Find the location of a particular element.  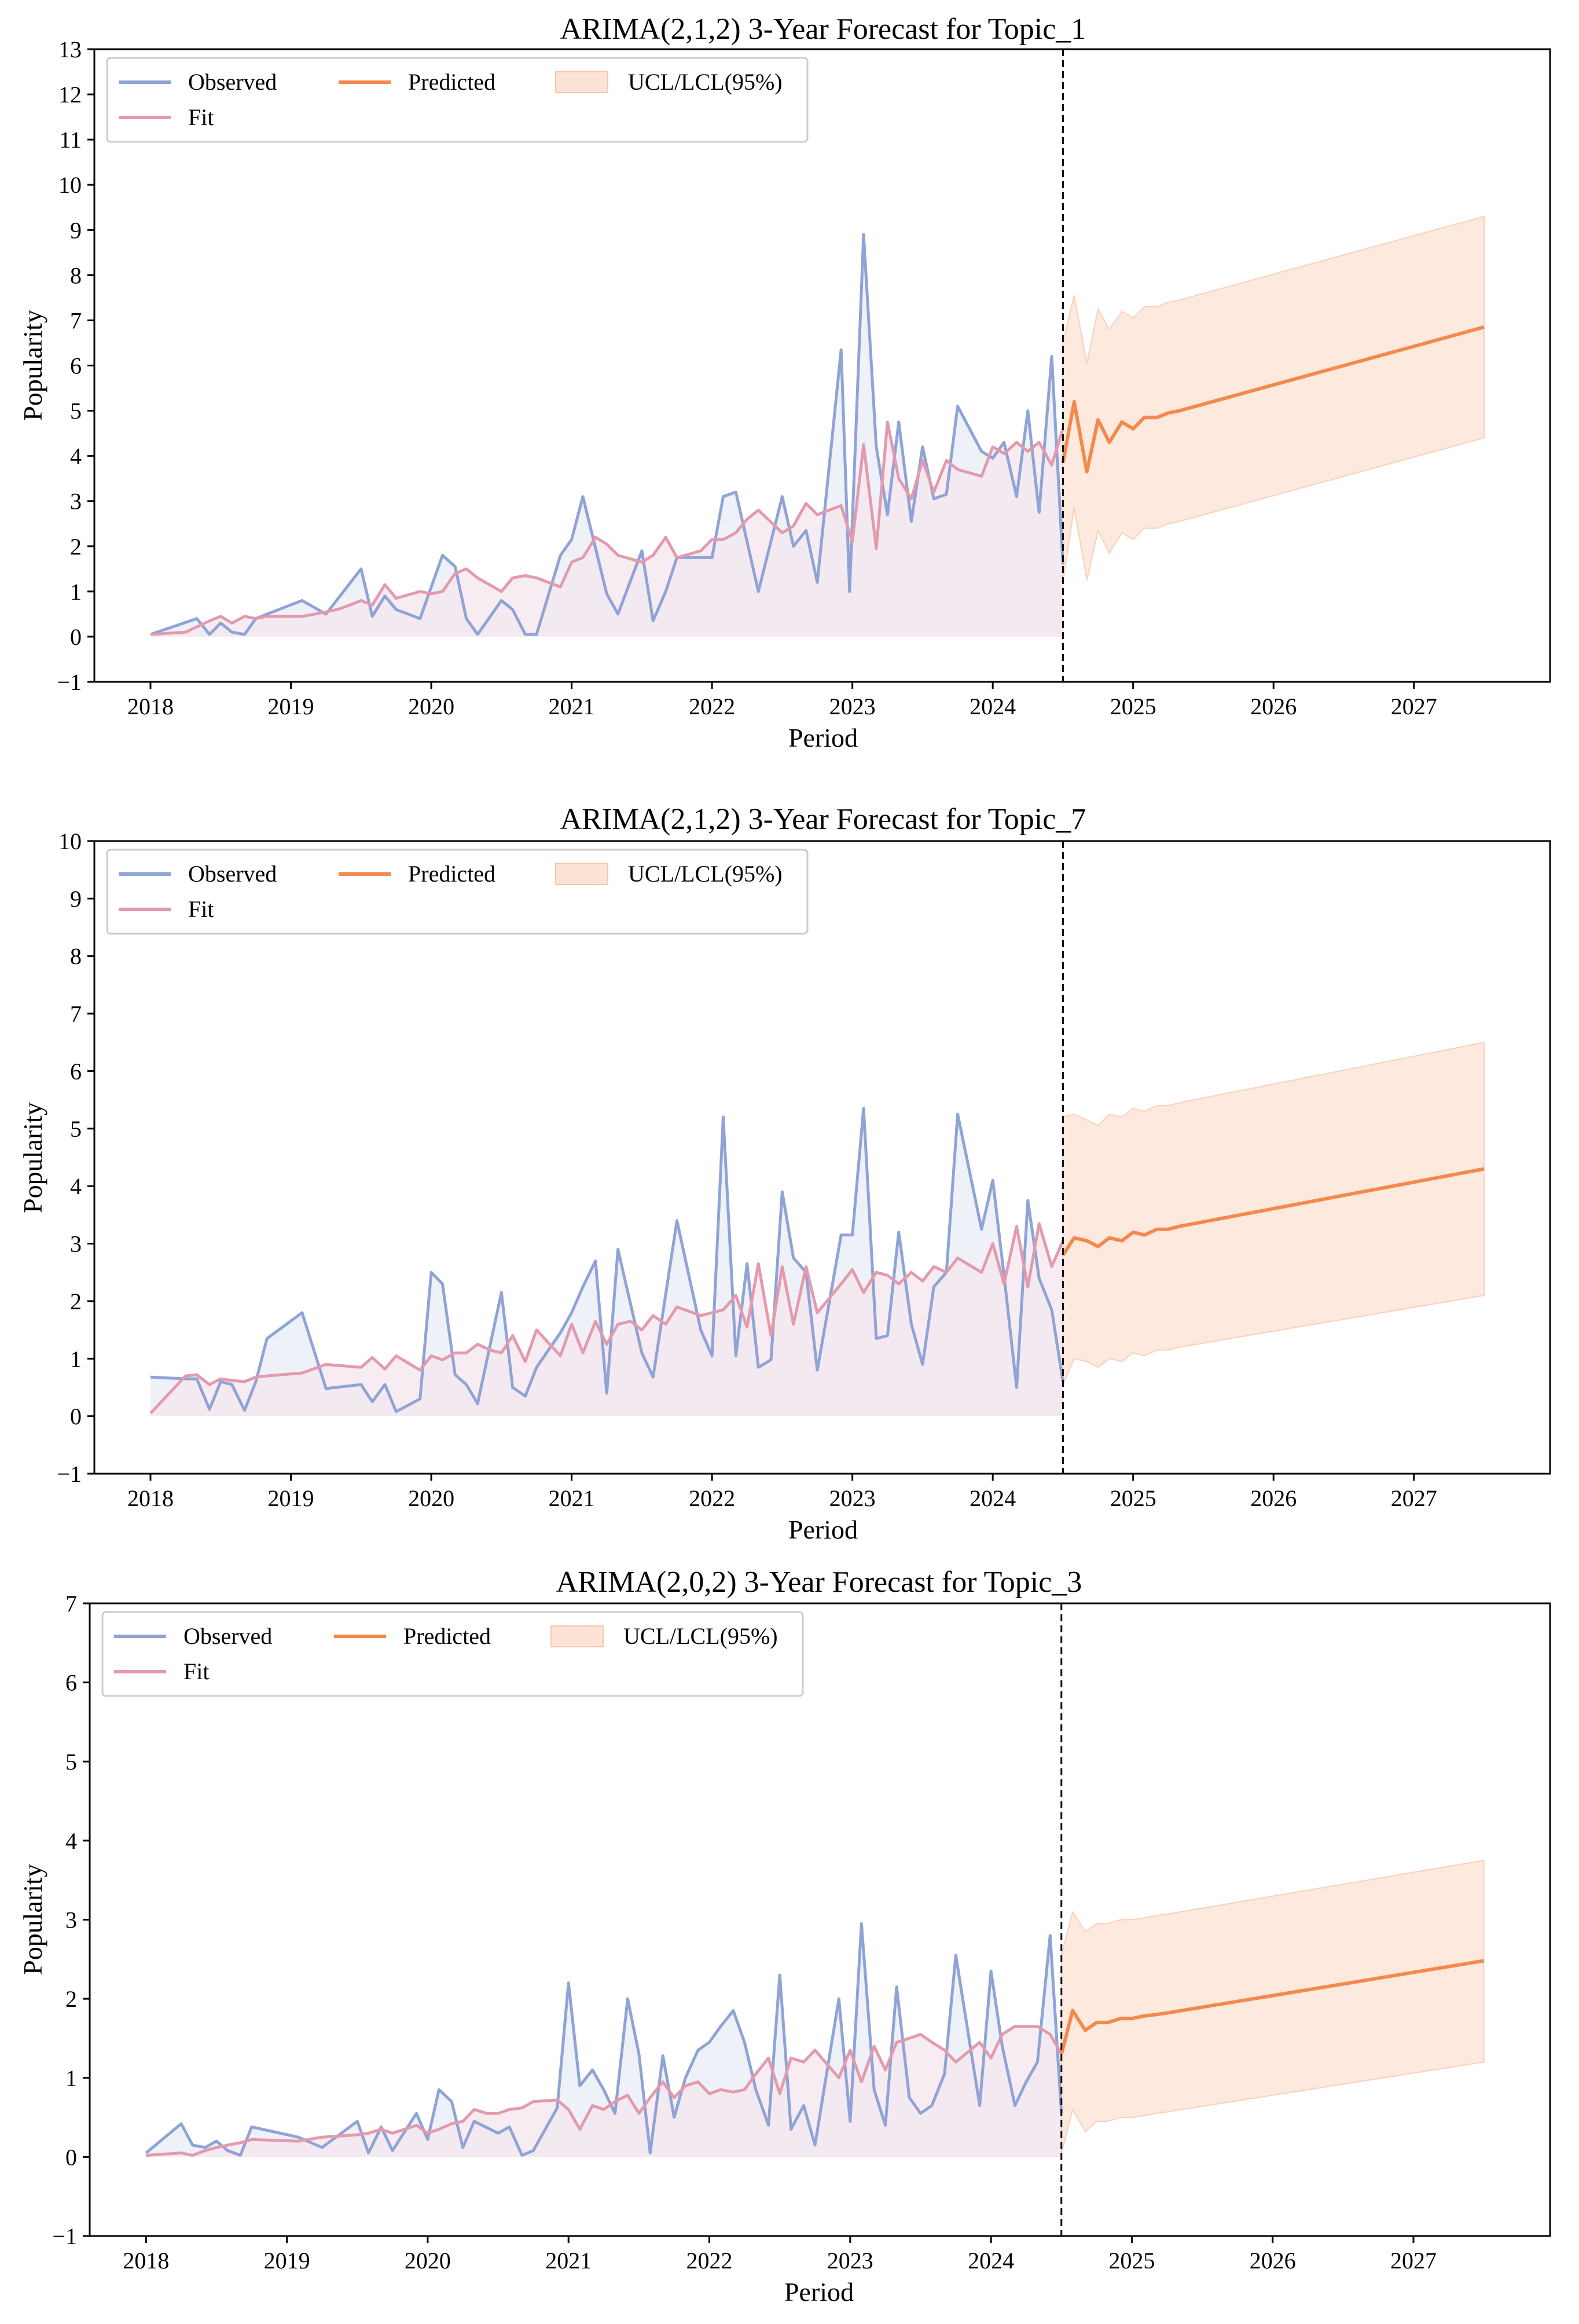

chart-title: ARIMA(2,0,2) 3-Year Forecast for Topic_3 is located at coordinates (819, 1582).